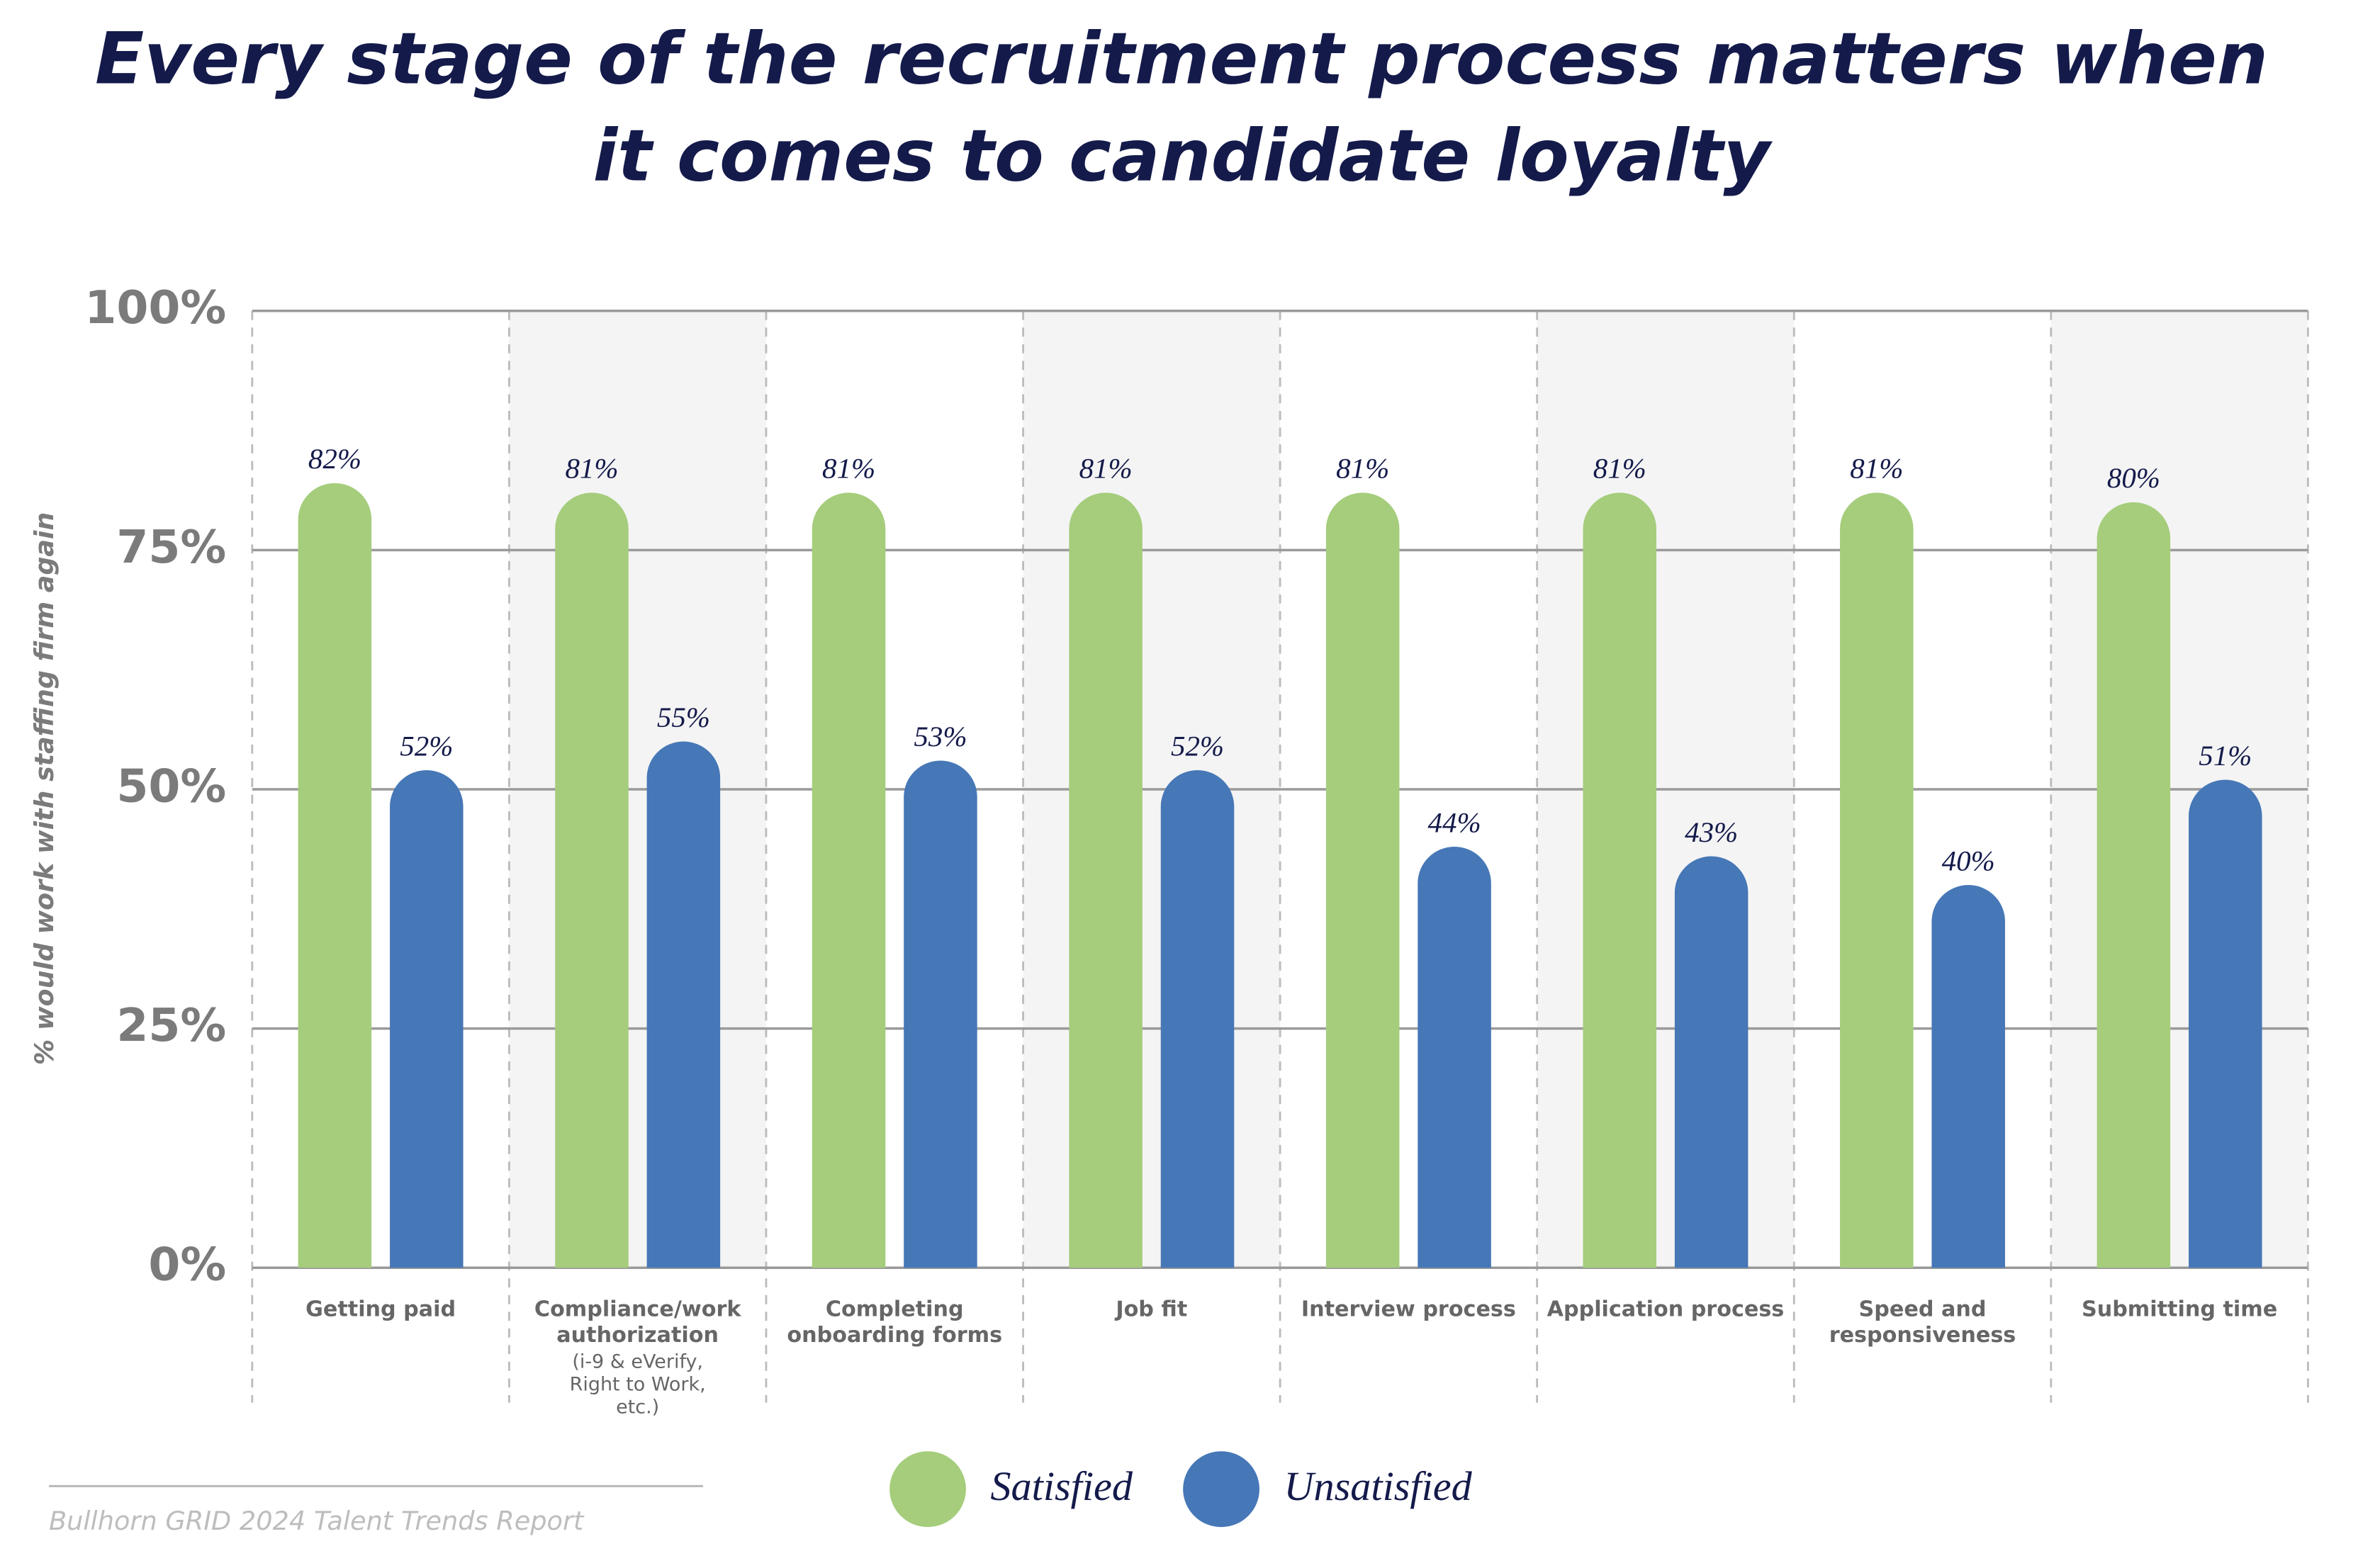 This screenshot has width=2363, height=1568. What do you see at coordinates (171, 786) in the screenshot?
I see `y-tick-label: 50%` at bounding box center [171, 786].